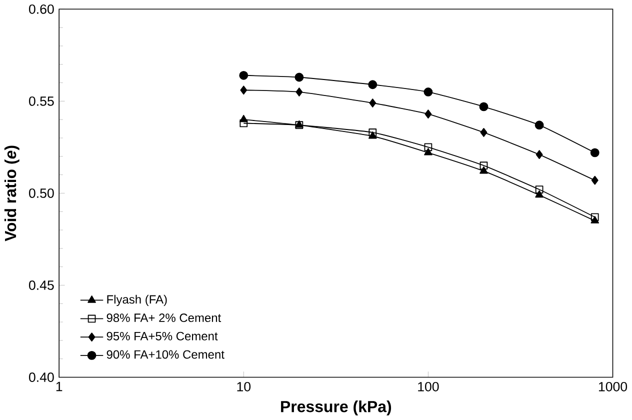  What do you see at coordinates (162, 336) in the screenshot?
I see `legend-label: 95% FA+5% Cement` at bounding box center [162, 336].